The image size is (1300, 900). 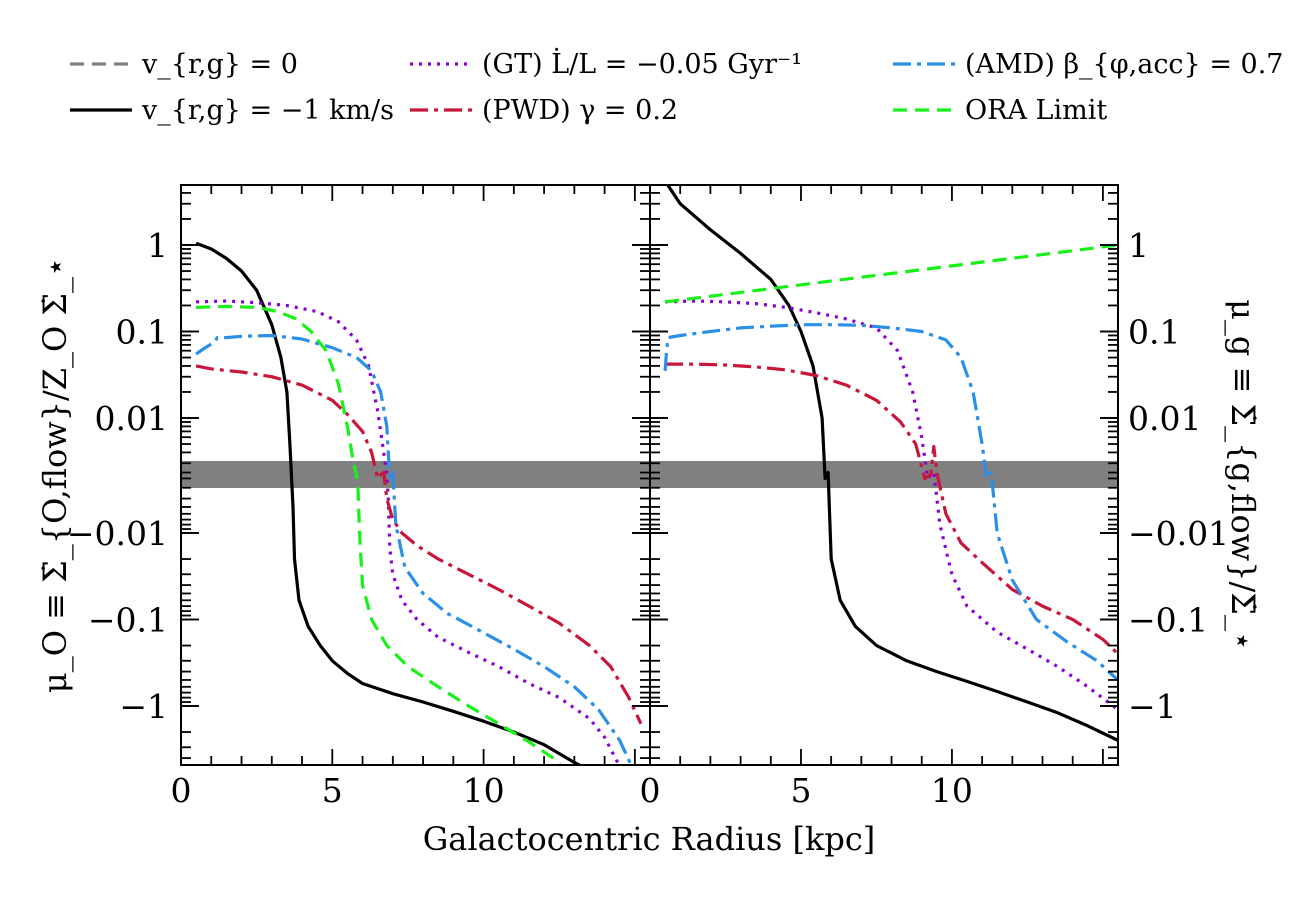 What do you see at coordinates (267, 110) in the screenshot?
I see `legend-label-vr1: v_{r,g} = −1 km/s` at bounding box center [267, 110].